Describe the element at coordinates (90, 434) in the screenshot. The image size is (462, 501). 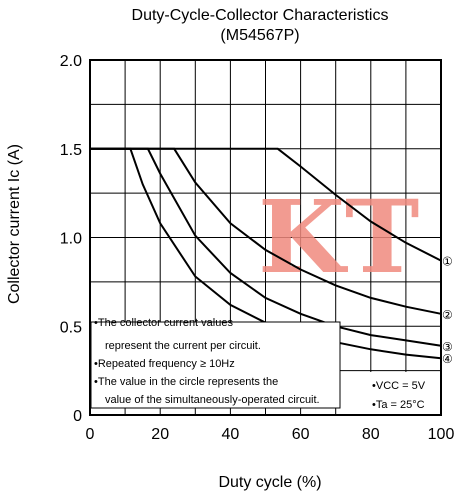
I see `x-tick-label: 0` at that location.